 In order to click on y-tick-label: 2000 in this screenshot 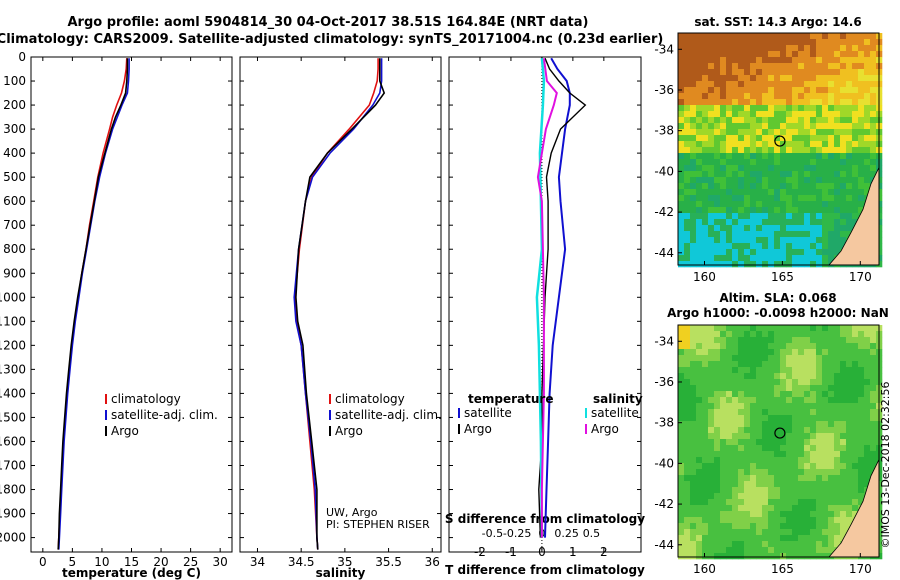, I will do `click(13, 538)`.